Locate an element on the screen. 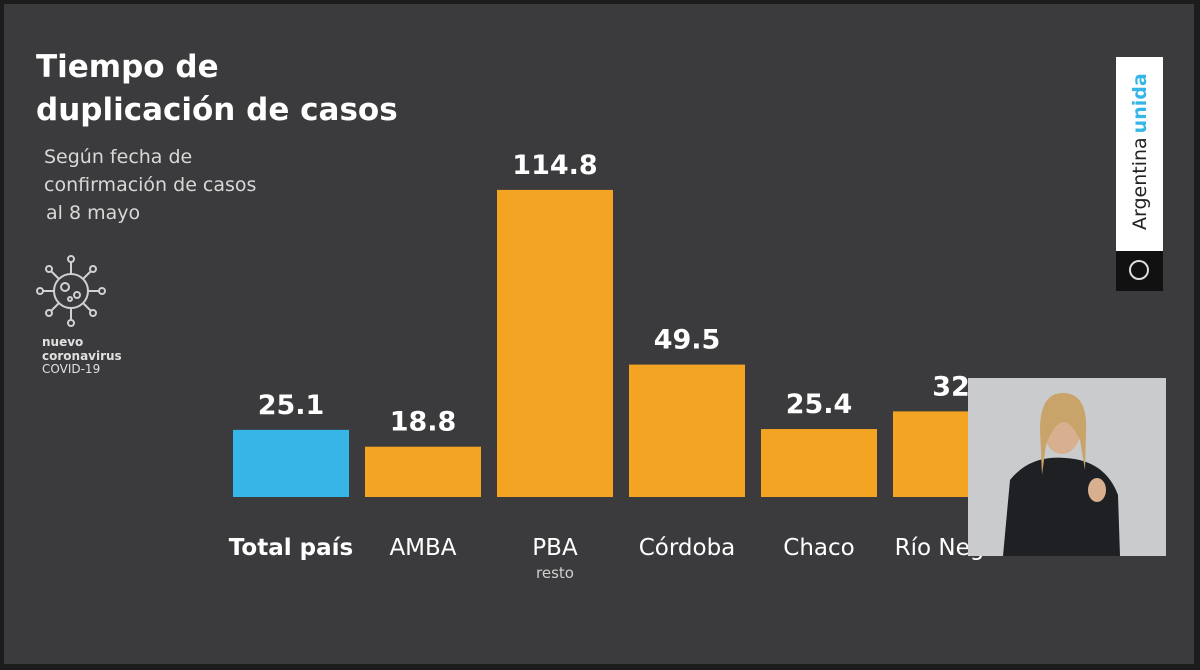 Image resolution: width=1200 pixels, height=670 pixels. logo-text: nuevo is located at coordinates (62, 342).